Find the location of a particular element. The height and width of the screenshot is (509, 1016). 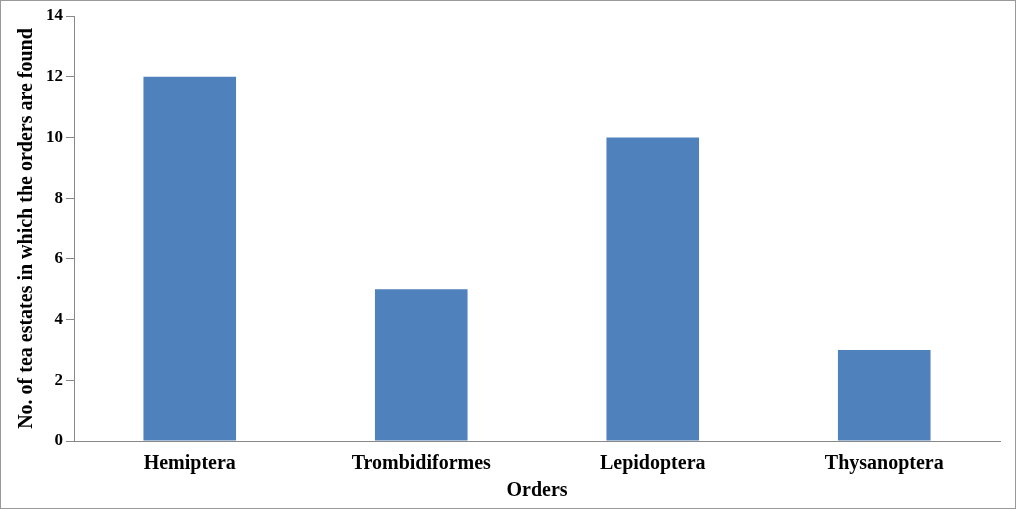

y-tick-label: 4 is located at coordinates (59, 318).